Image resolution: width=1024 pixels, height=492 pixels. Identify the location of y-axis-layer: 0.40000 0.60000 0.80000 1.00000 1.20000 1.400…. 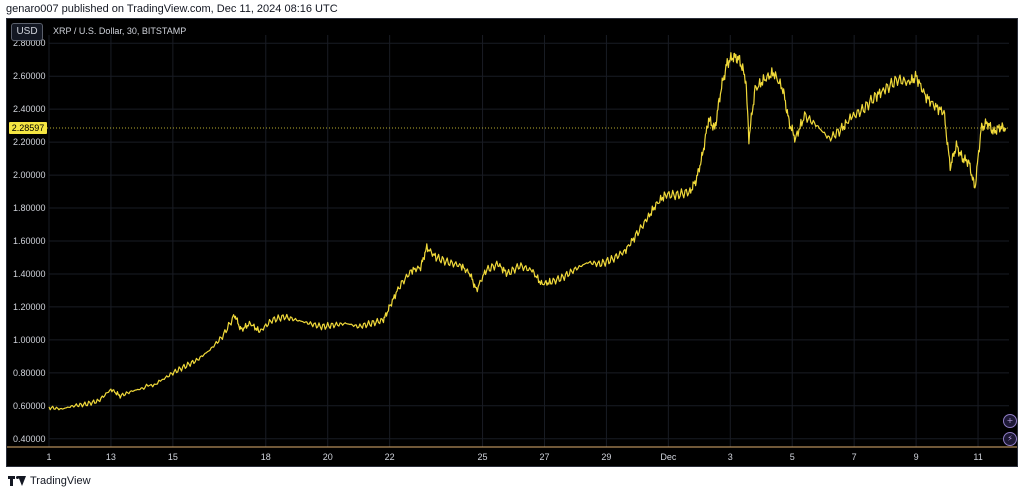
(29, 241).